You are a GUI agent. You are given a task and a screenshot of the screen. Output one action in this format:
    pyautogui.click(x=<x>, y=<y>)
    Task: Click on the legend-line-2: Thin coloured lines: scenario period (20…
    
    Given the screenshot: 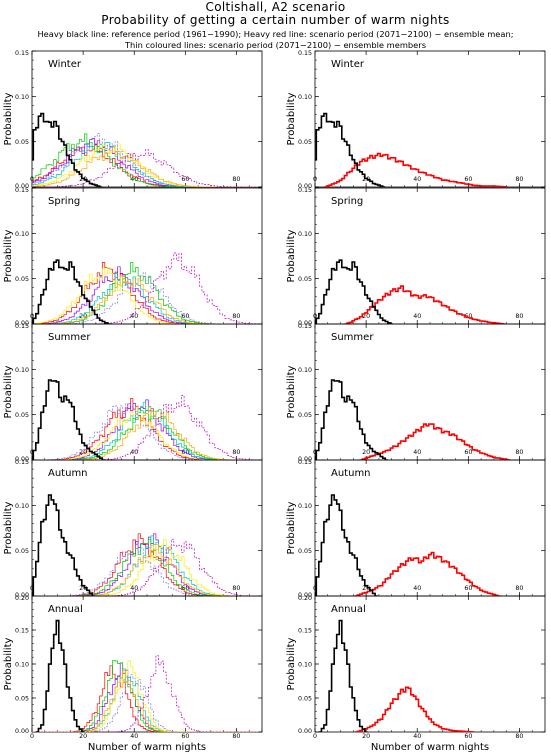 What is the action you would take?
    pyautogui.click(x=275, y=45)
    